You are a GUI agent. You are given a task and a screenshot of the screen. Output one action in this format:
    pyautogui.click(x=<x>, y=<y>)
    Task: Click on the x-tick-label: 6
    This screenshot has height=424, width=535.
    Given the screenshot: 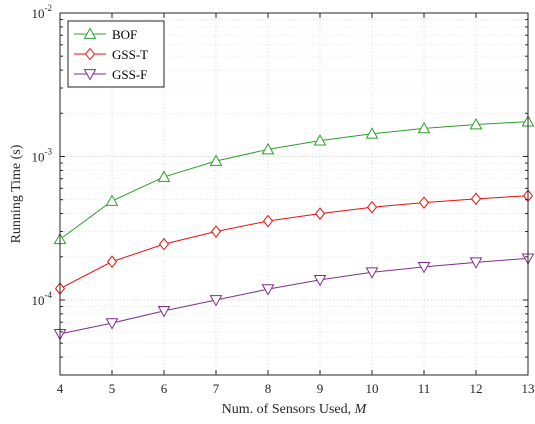 What is the action you would take?
    pyautogui.click(x=164, y=388)
    